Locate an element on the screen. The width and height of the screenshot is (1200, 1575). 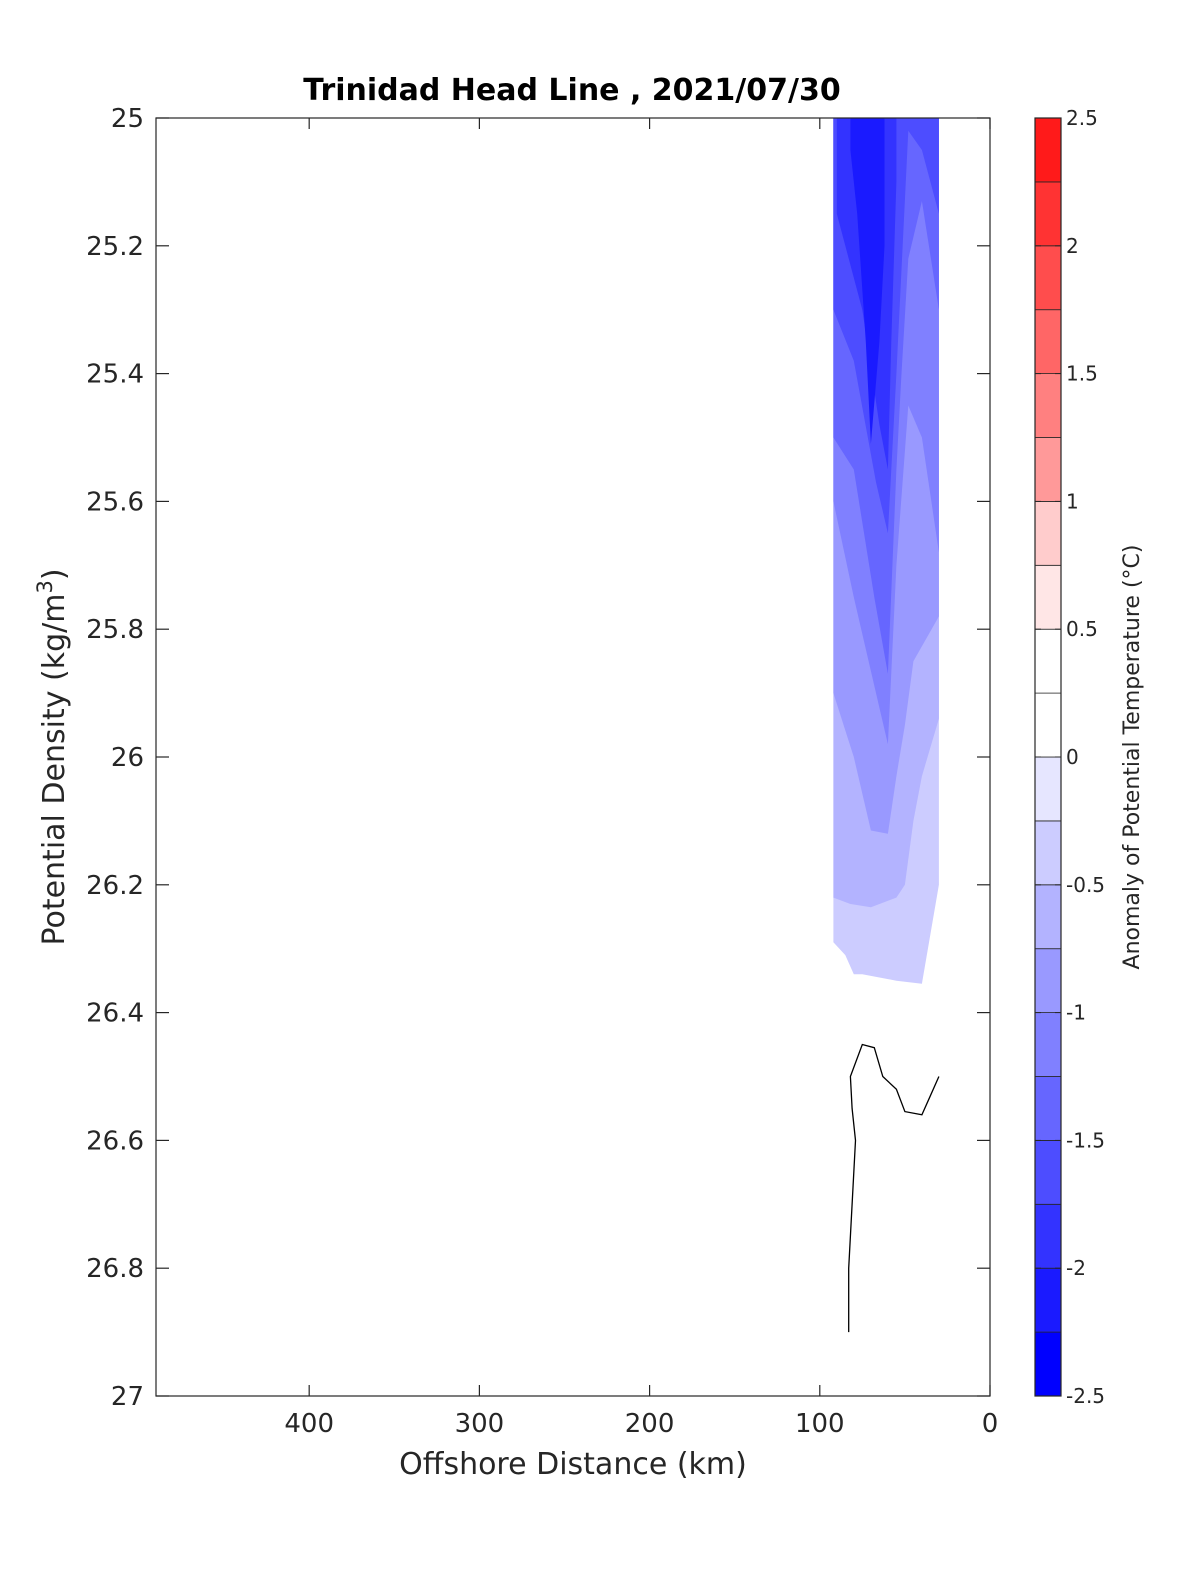
colorbar is located at coordinates (1048, 757).